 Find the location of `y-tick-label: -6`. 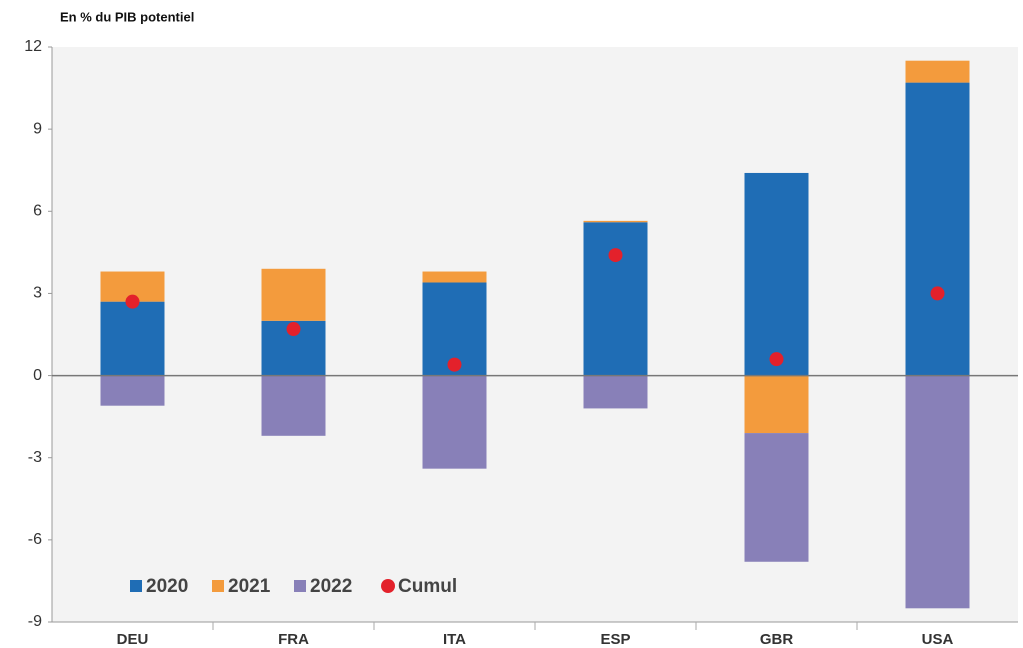

y-tick-label: -6 is located at coordinates (35, 539).